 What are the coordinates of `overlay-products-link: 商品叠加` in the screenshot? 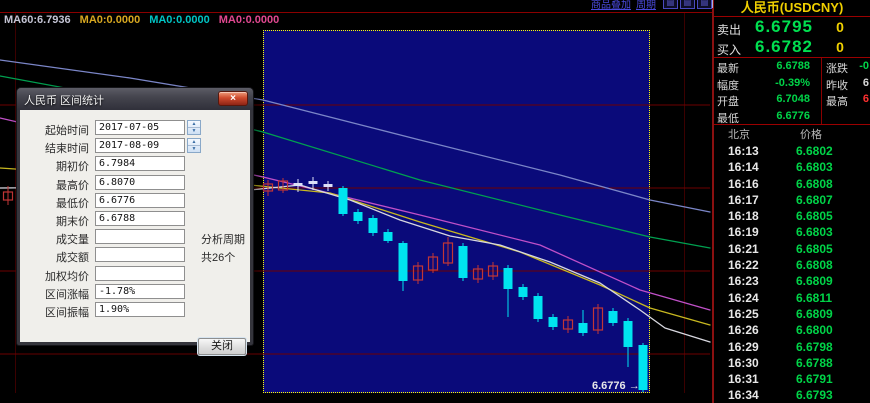 It's located at (611, 5).